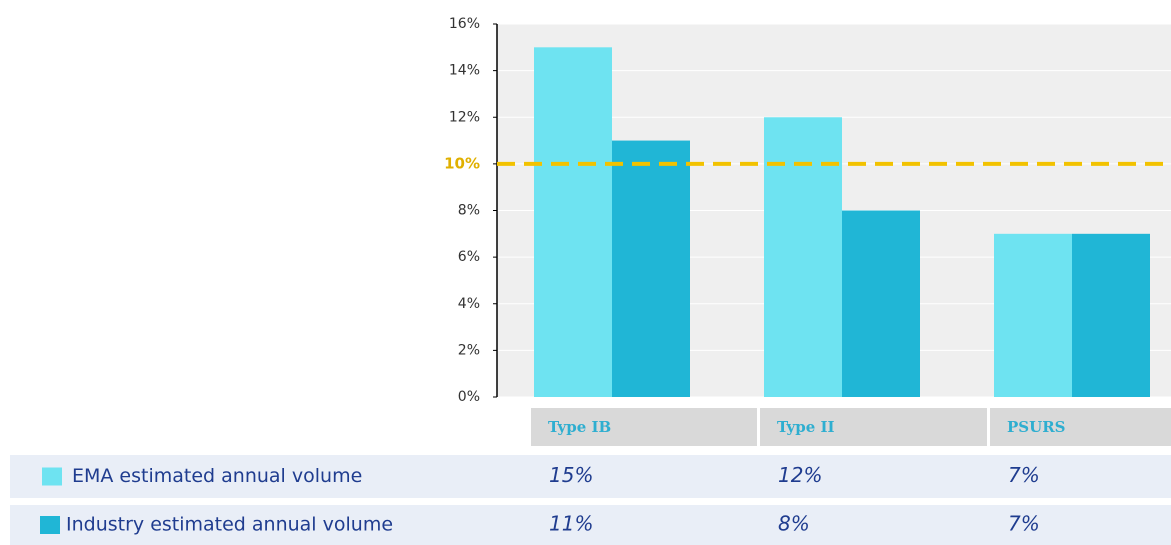  What do you see at coordinates (800, 475) in the screenshot?
I see `data-label: 12%` at bounding box center [800, 475].